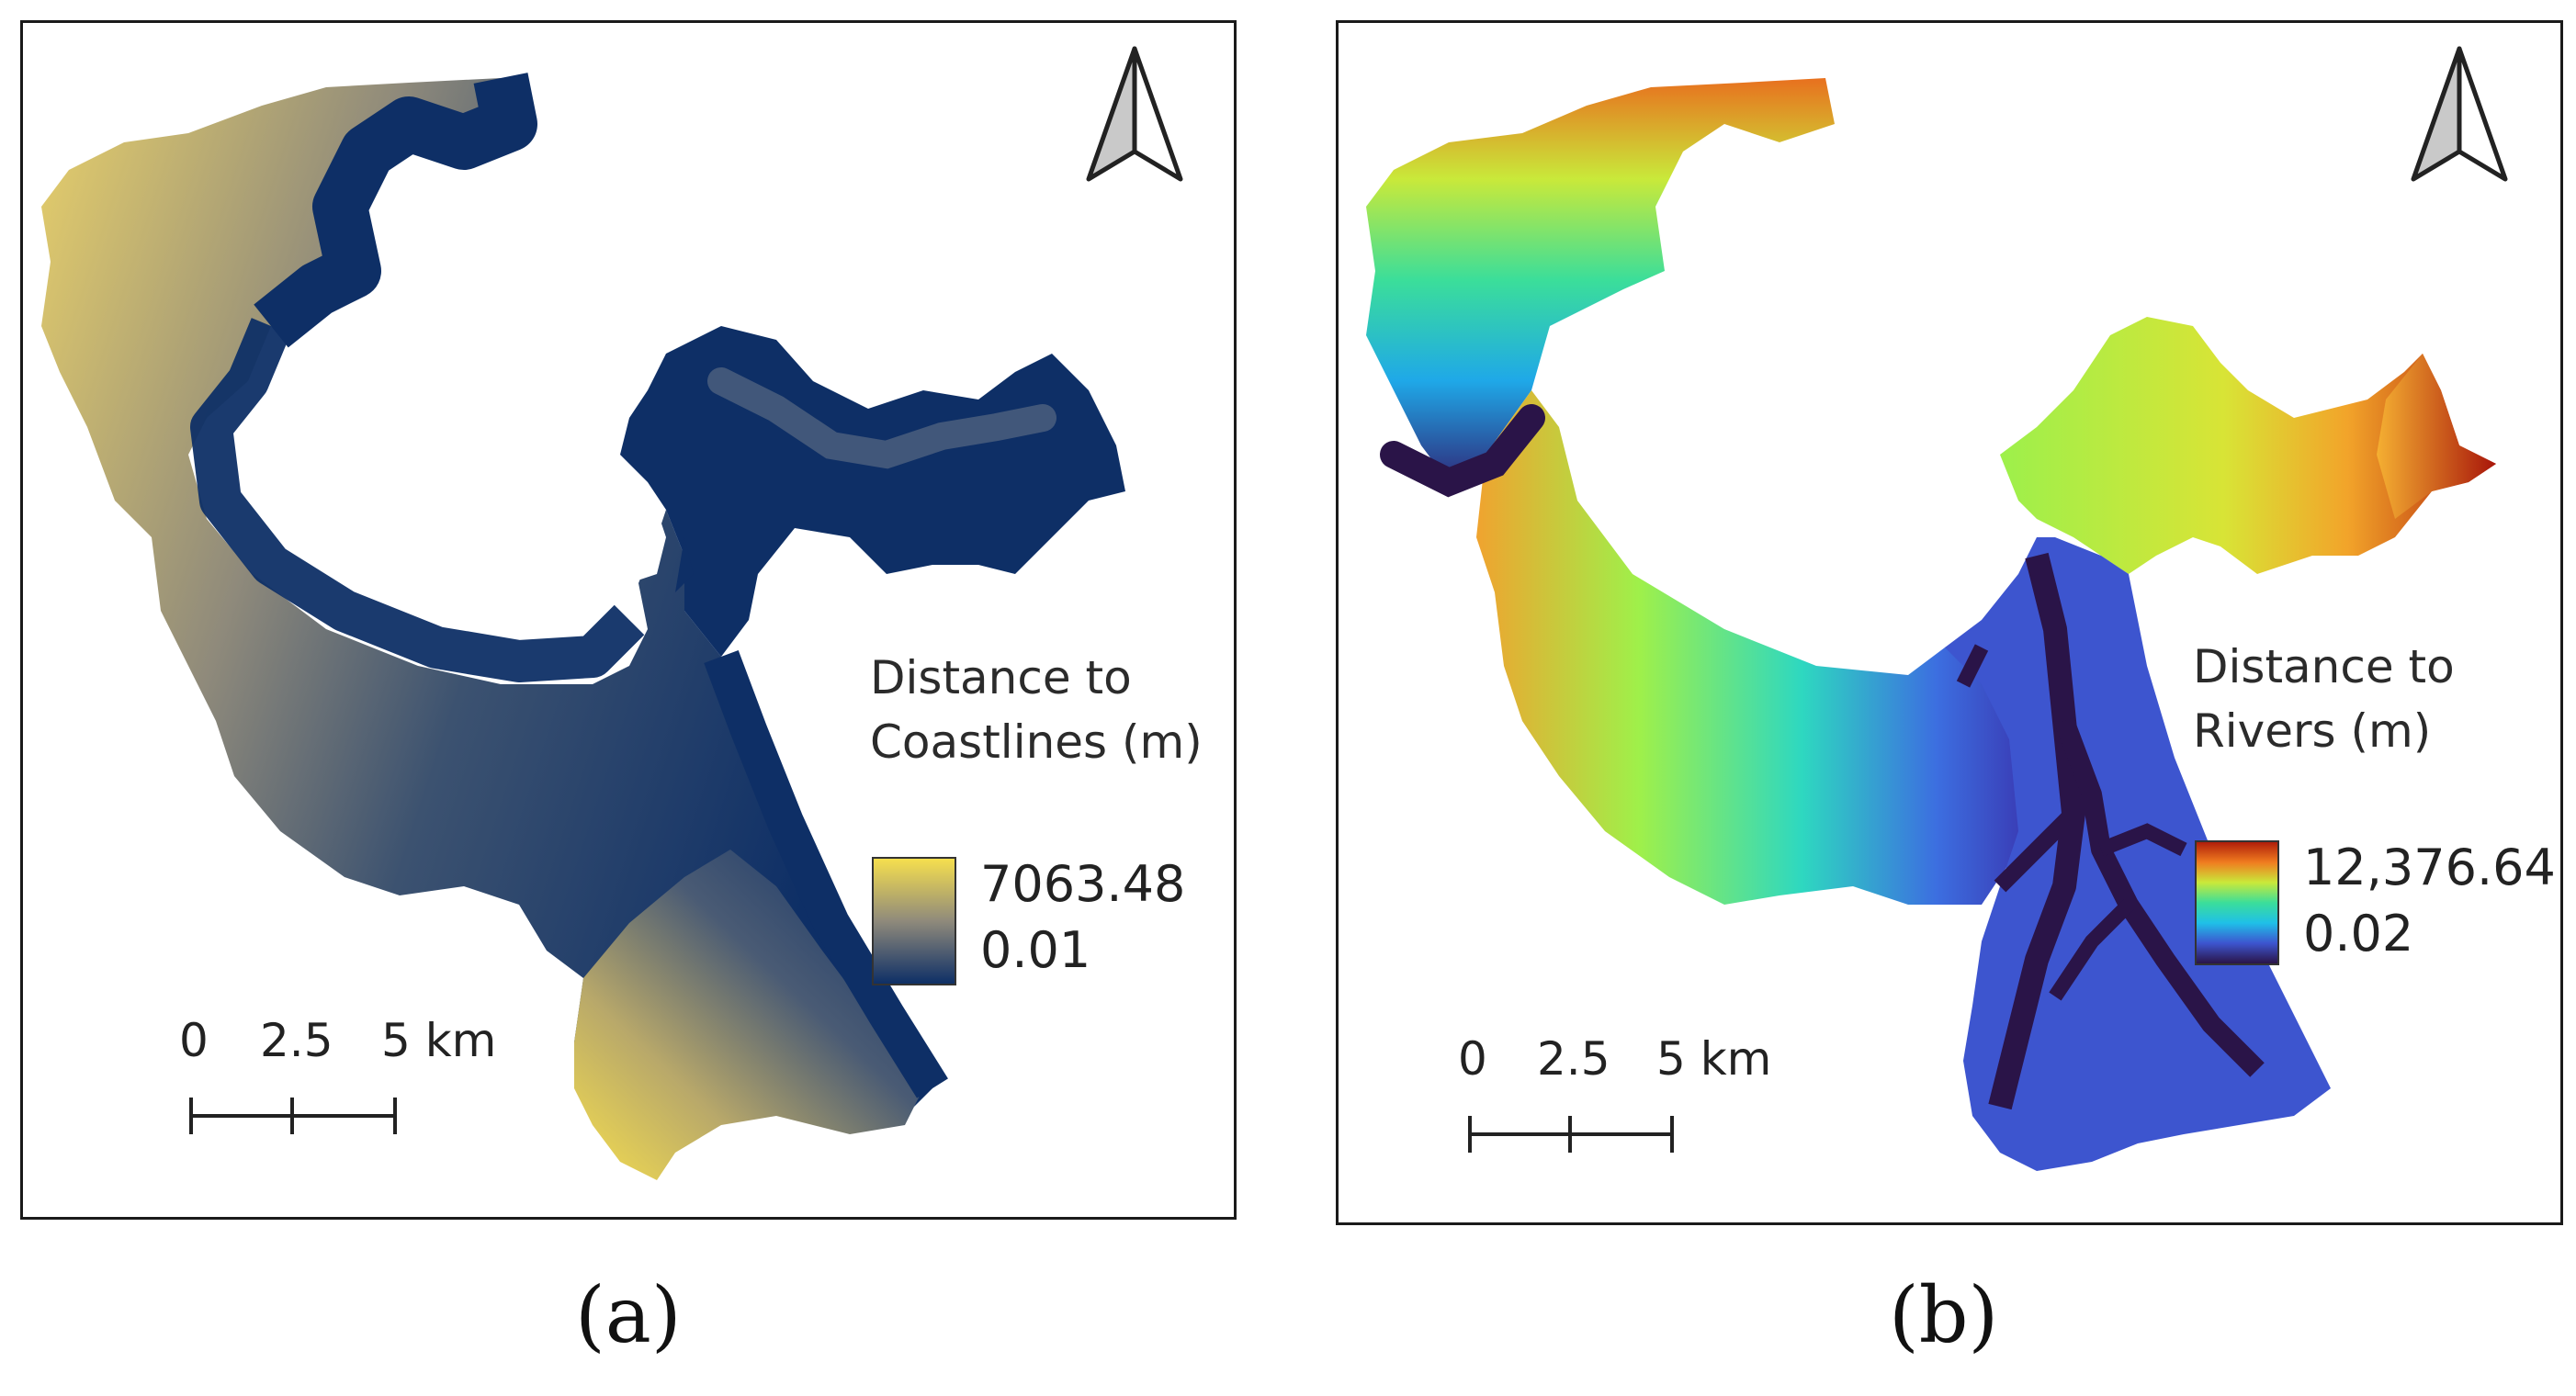 The image size is (2576, 1396). Describe the element at coordinates (2312, 731) in the screenshot. I see `legend-title-line2: Rivers (m)` at that location.